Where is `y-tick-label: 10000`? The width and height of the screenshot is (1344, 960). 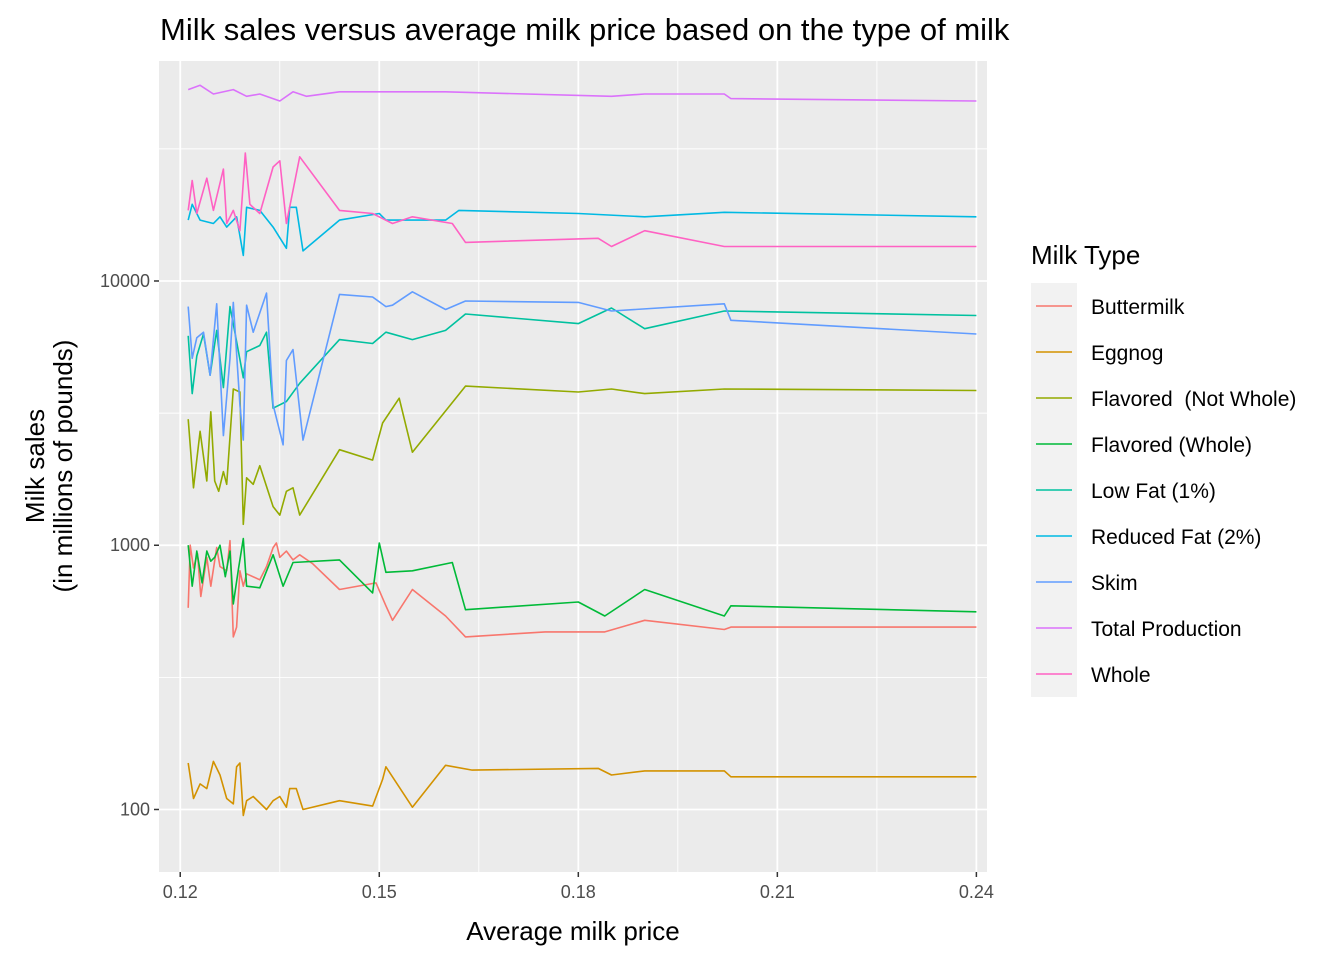
y-tick-label: 10000 is located at coordinates (125, 281).